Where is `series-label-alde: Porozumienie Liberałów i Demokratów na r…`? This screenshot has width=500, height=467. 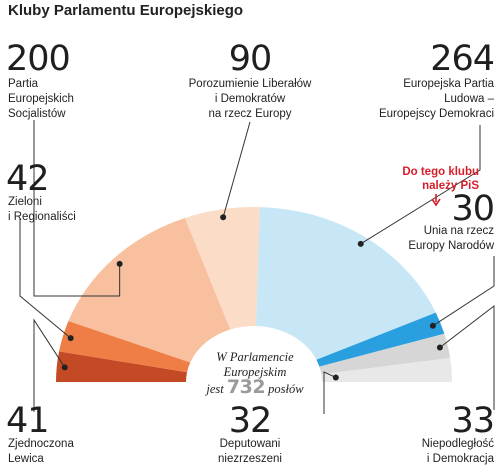 series-label-alde: Porozumienie Liberałów i Demokratów na r… is located at coordinates (250, 99).